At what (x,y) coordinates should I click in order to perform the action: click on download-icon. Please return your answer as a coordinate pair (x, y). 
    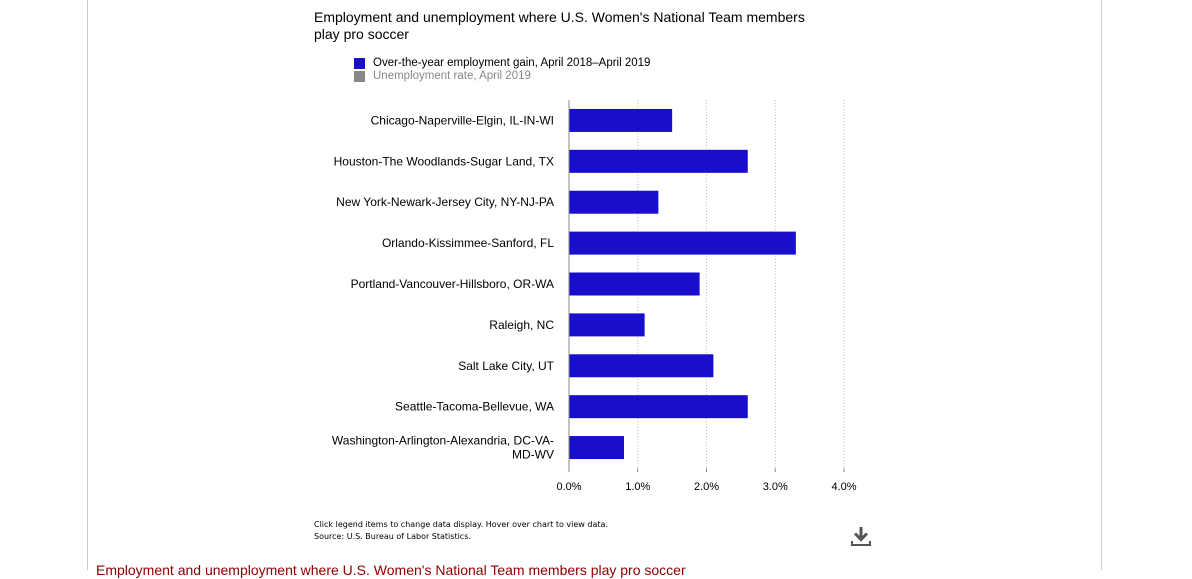
    Looking at the image, I should click on (861, 536).